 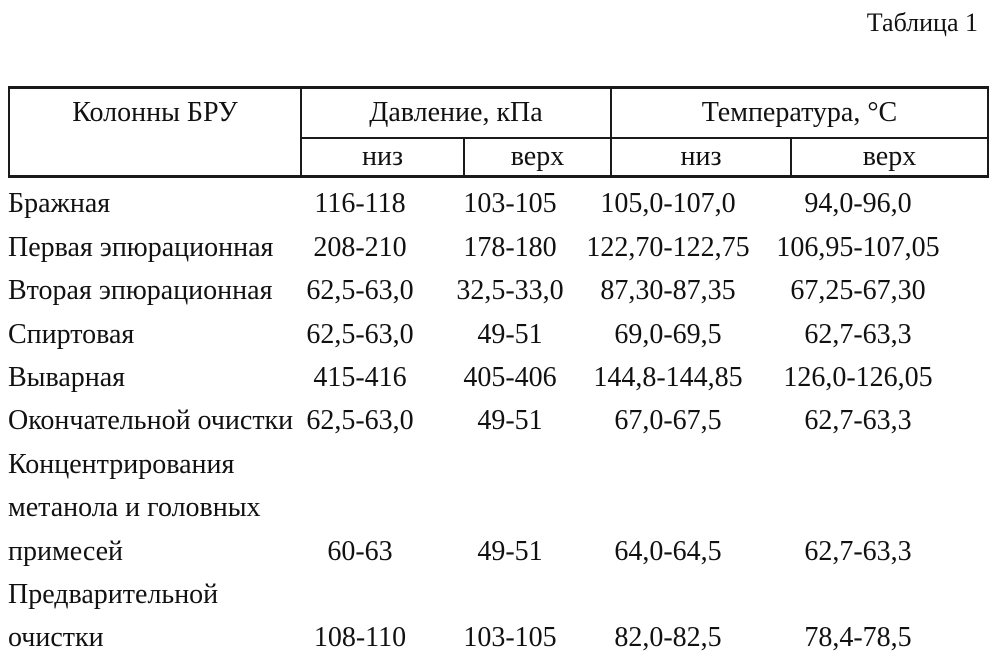 I want to click on header-pressure-top: верх, so click(x=538, y=157).